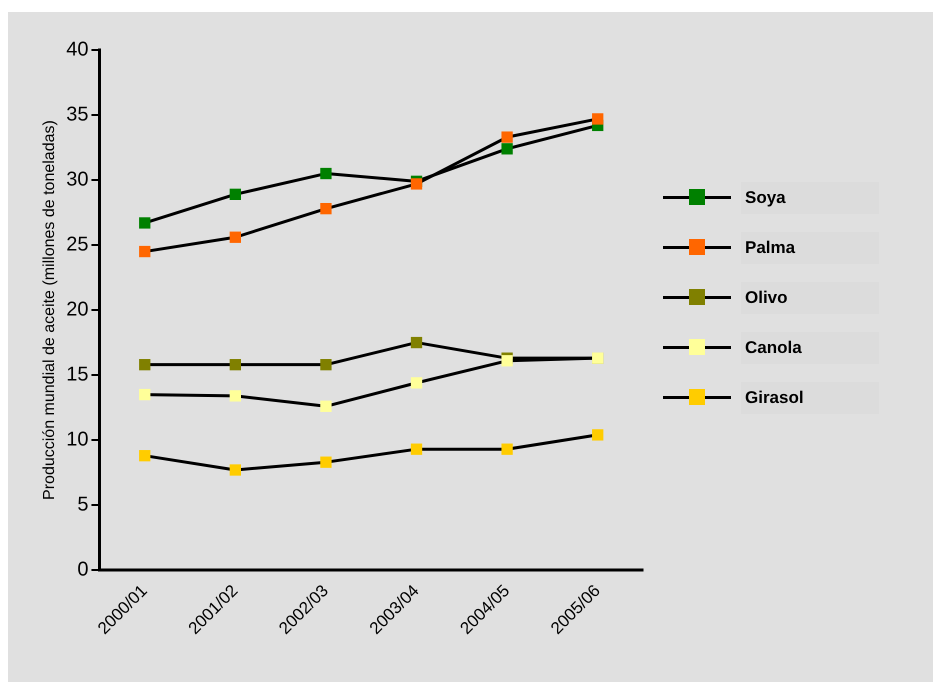 This screenshot has width=935, height=682. I want to click on y-tick-label: 10, so click(77, 439).